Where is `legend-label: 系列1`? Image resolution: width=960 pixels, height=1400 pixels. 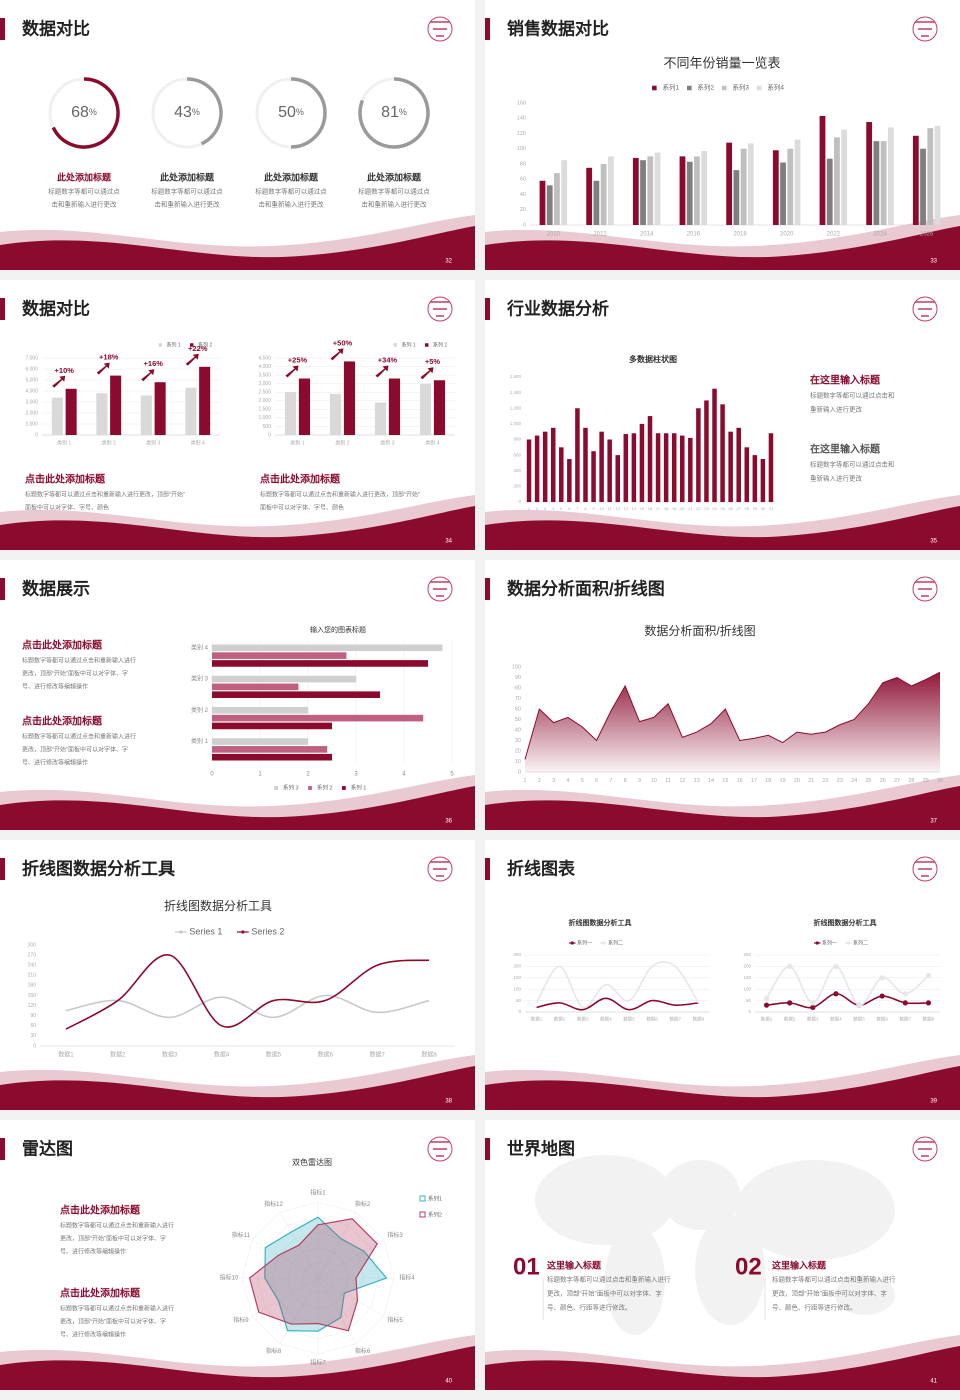 legend-label: 系列1 is located at coordinates (670, 87).